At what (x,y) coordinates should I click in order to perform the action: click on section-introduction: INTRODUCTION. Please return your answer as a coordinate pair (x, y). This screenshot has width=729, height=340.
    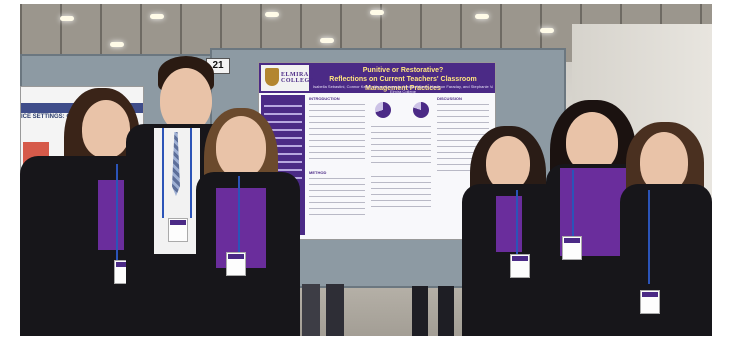
    Looking at the image, I should click on (324, 98).